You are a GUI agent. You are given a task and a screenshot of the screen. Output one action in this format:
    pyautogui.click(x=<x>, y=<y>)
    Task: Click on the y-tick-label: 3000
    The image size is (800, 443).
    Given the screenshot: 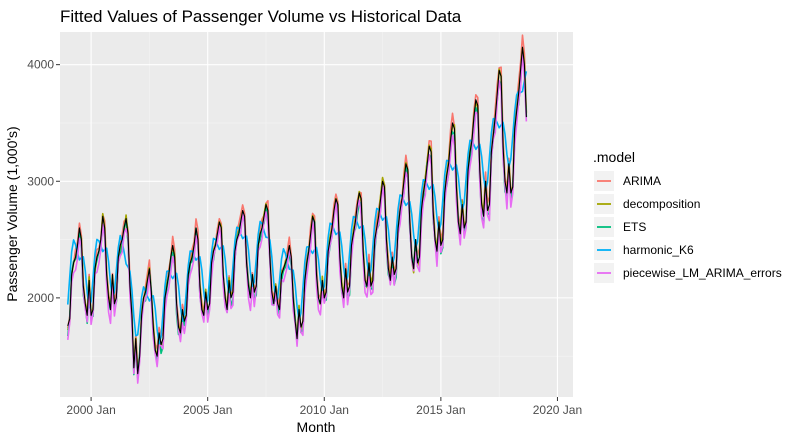 What is the action you would take?
    pyautogui.click(x=40, y=181)
    